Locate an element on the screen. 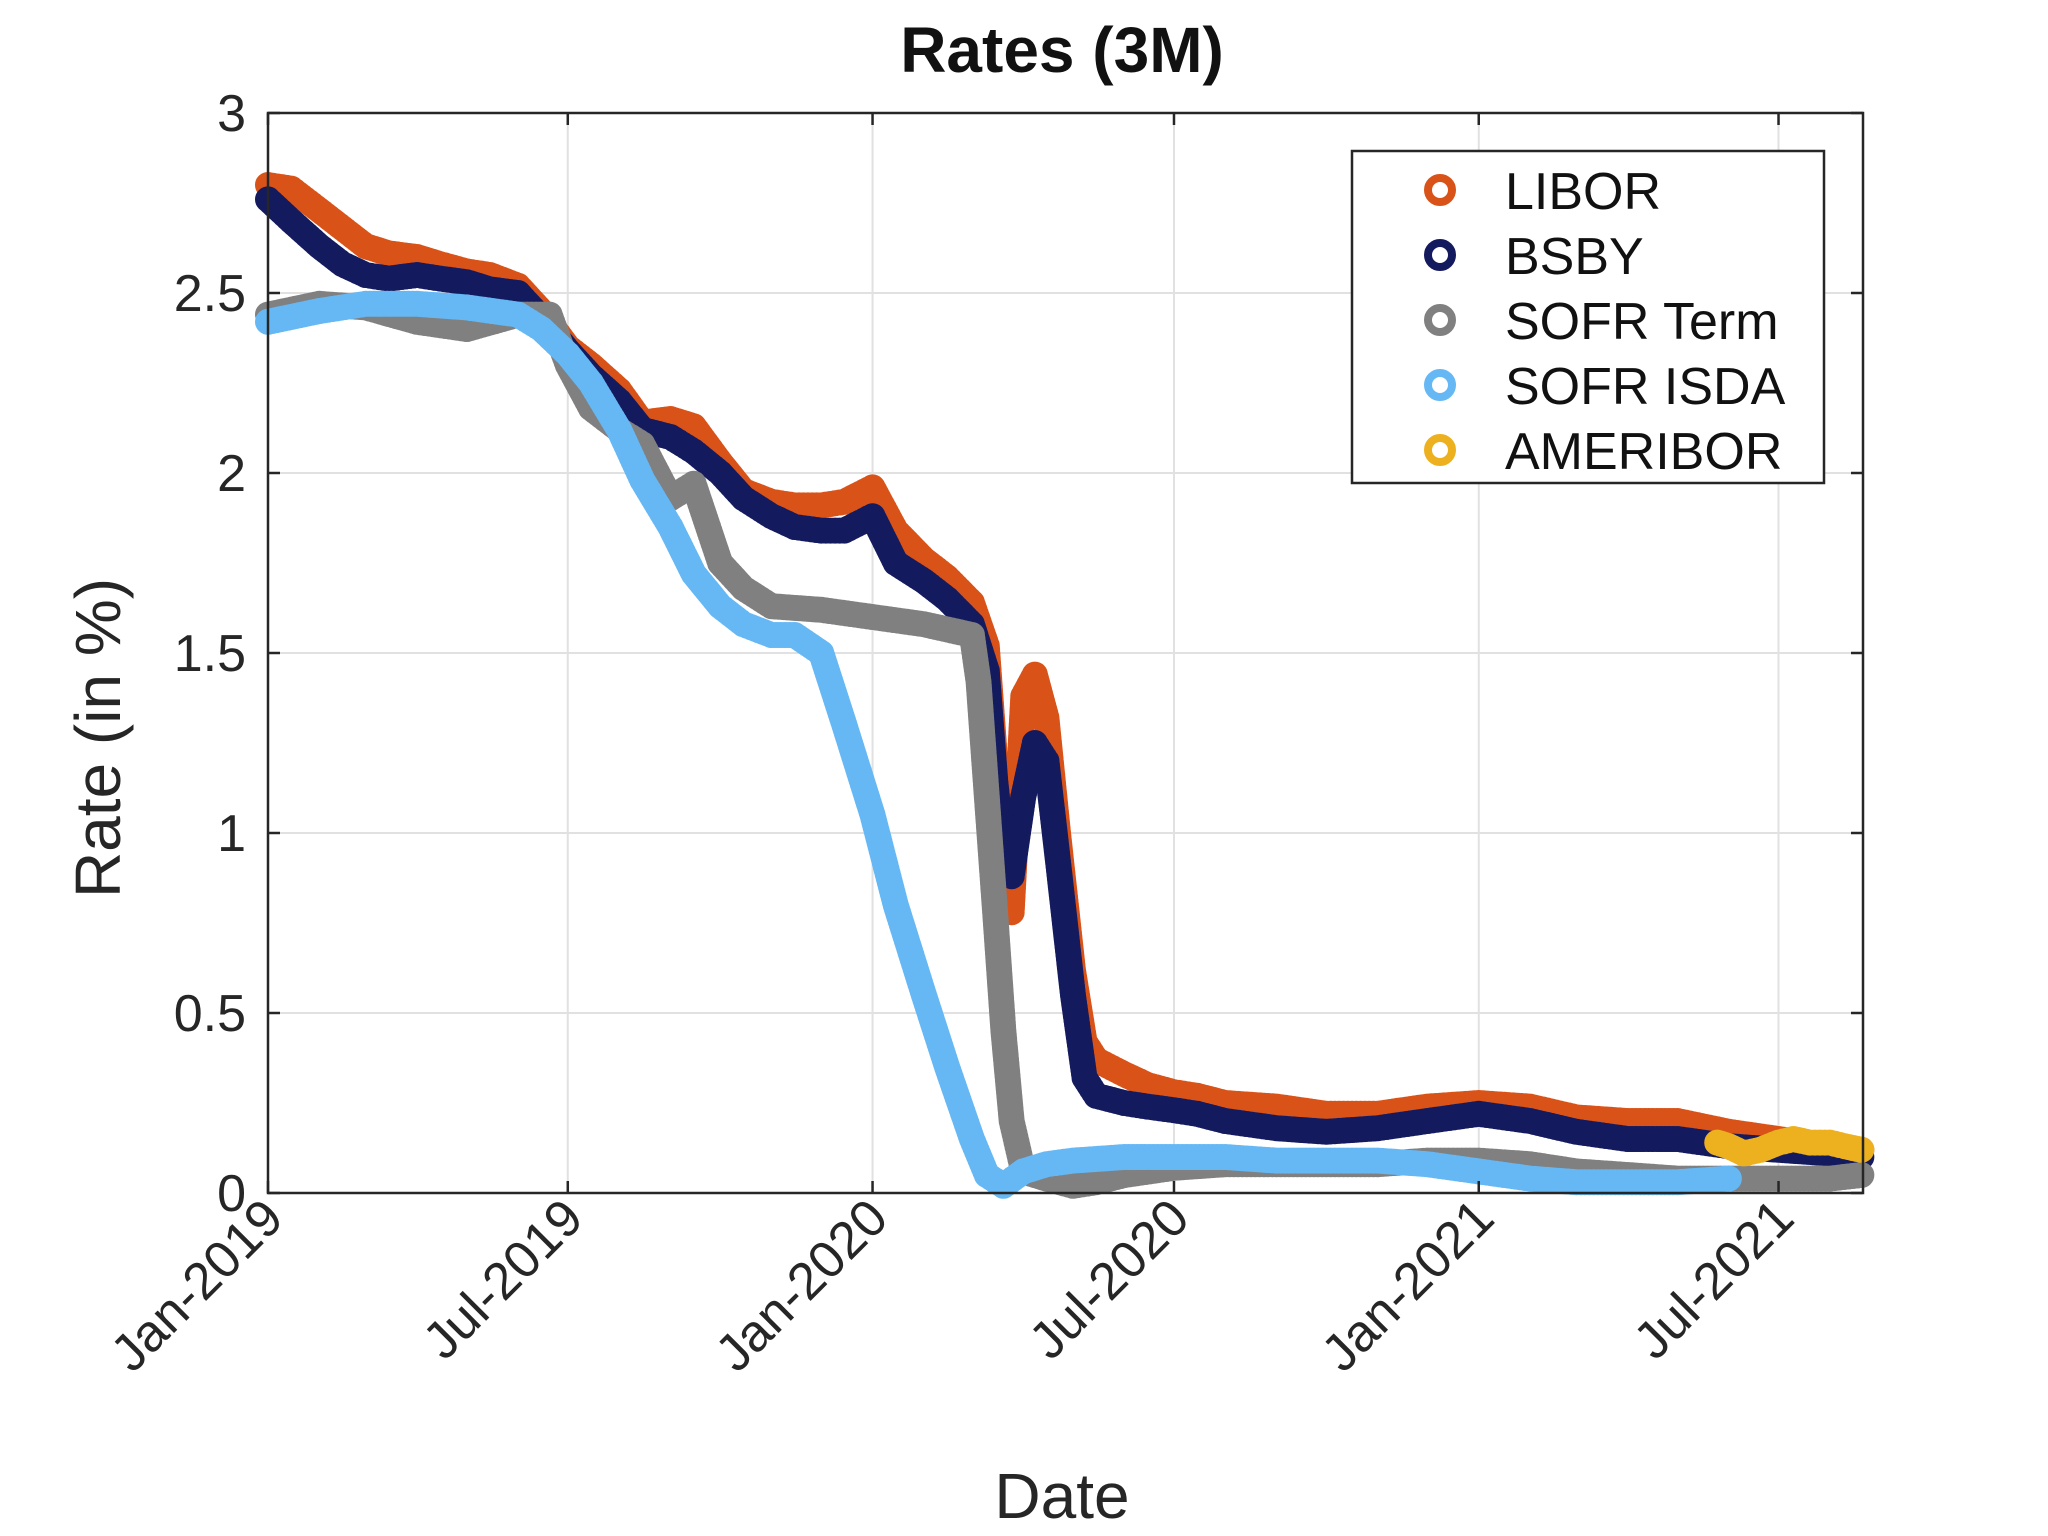 The height and width of the screenshot is (1536, 2048). y-tick-label: 1 is located at coordinates (231, 834).